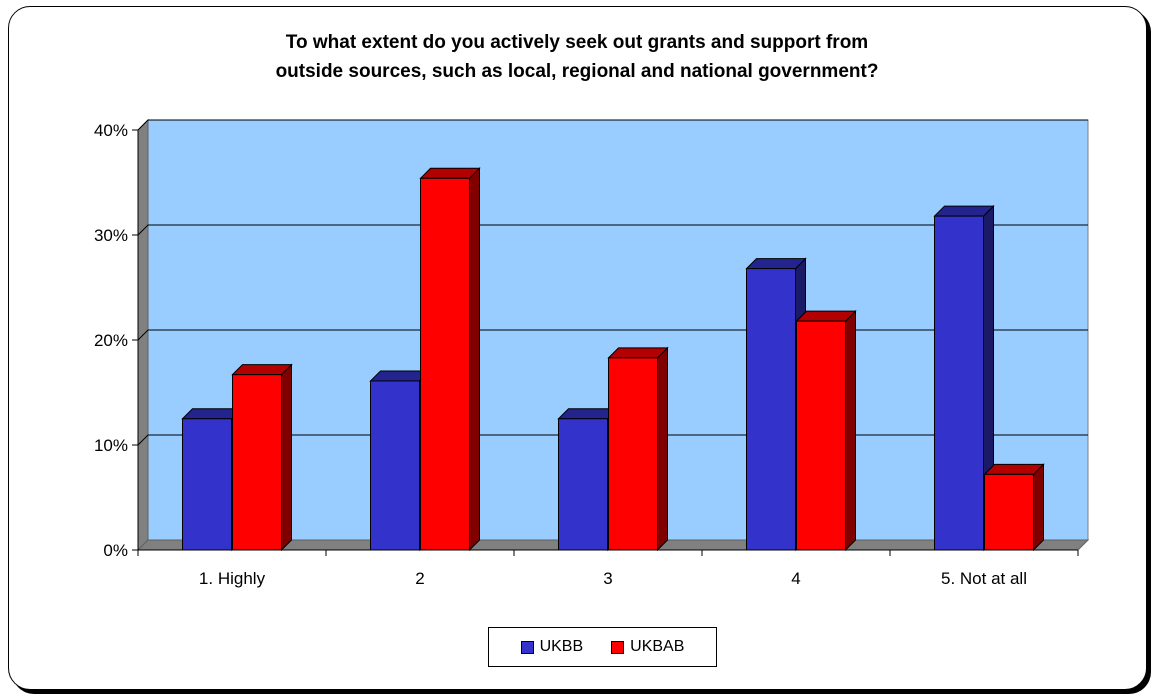 The width and height of the screenshot is (1154, 700). I want to click on y-tick-label: 30%, so click(111, 235).